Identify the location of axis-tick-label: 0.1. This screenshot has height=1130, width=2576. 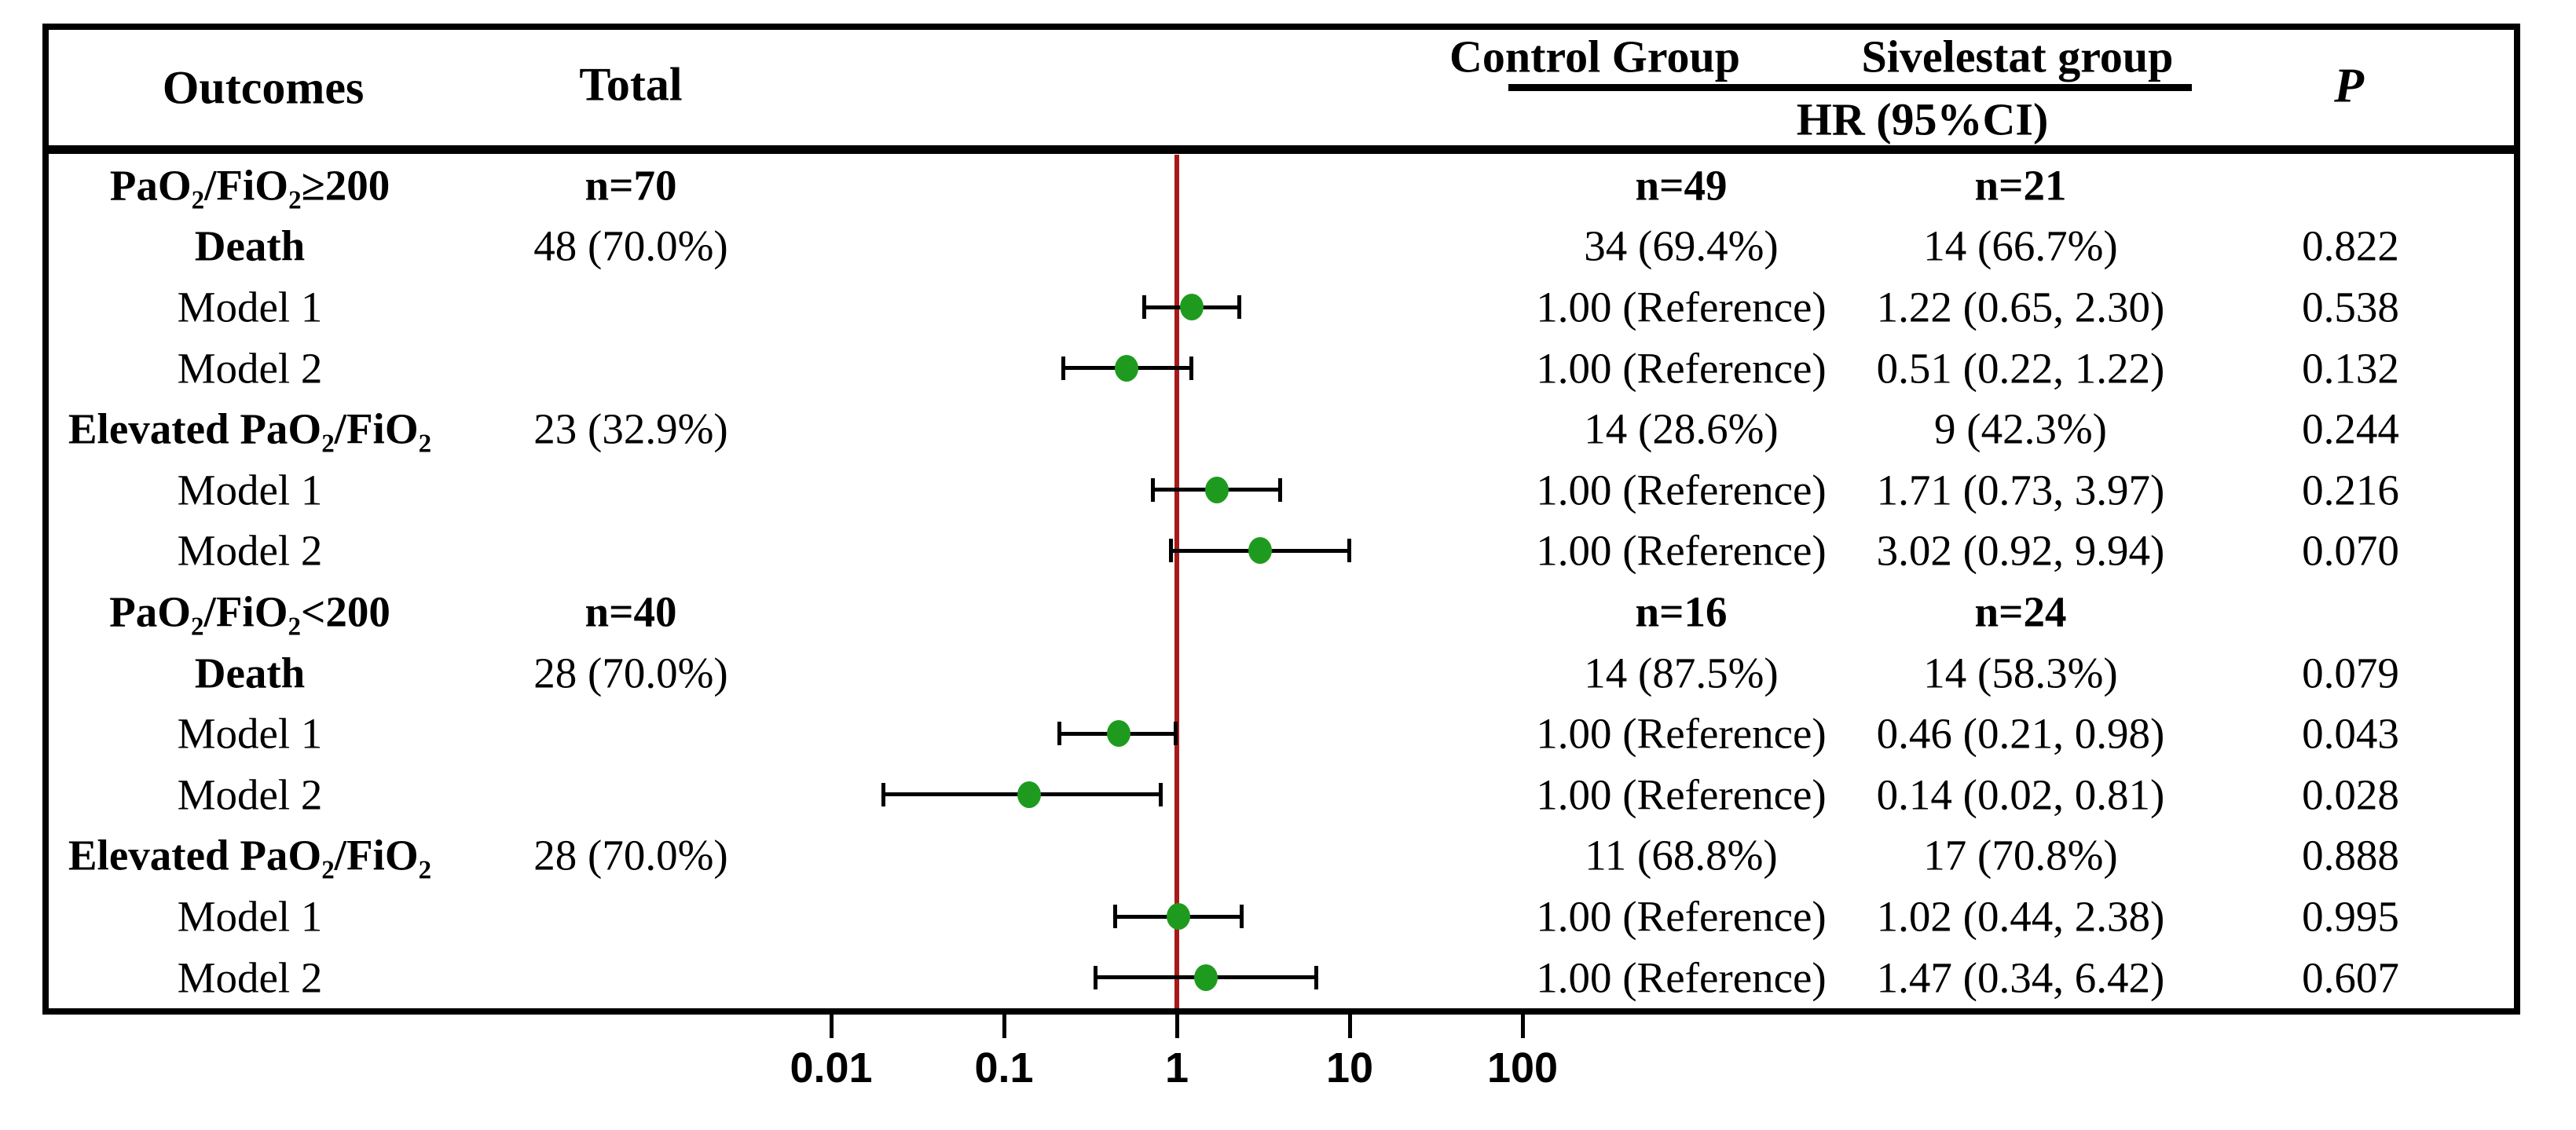
(1004, 1068).